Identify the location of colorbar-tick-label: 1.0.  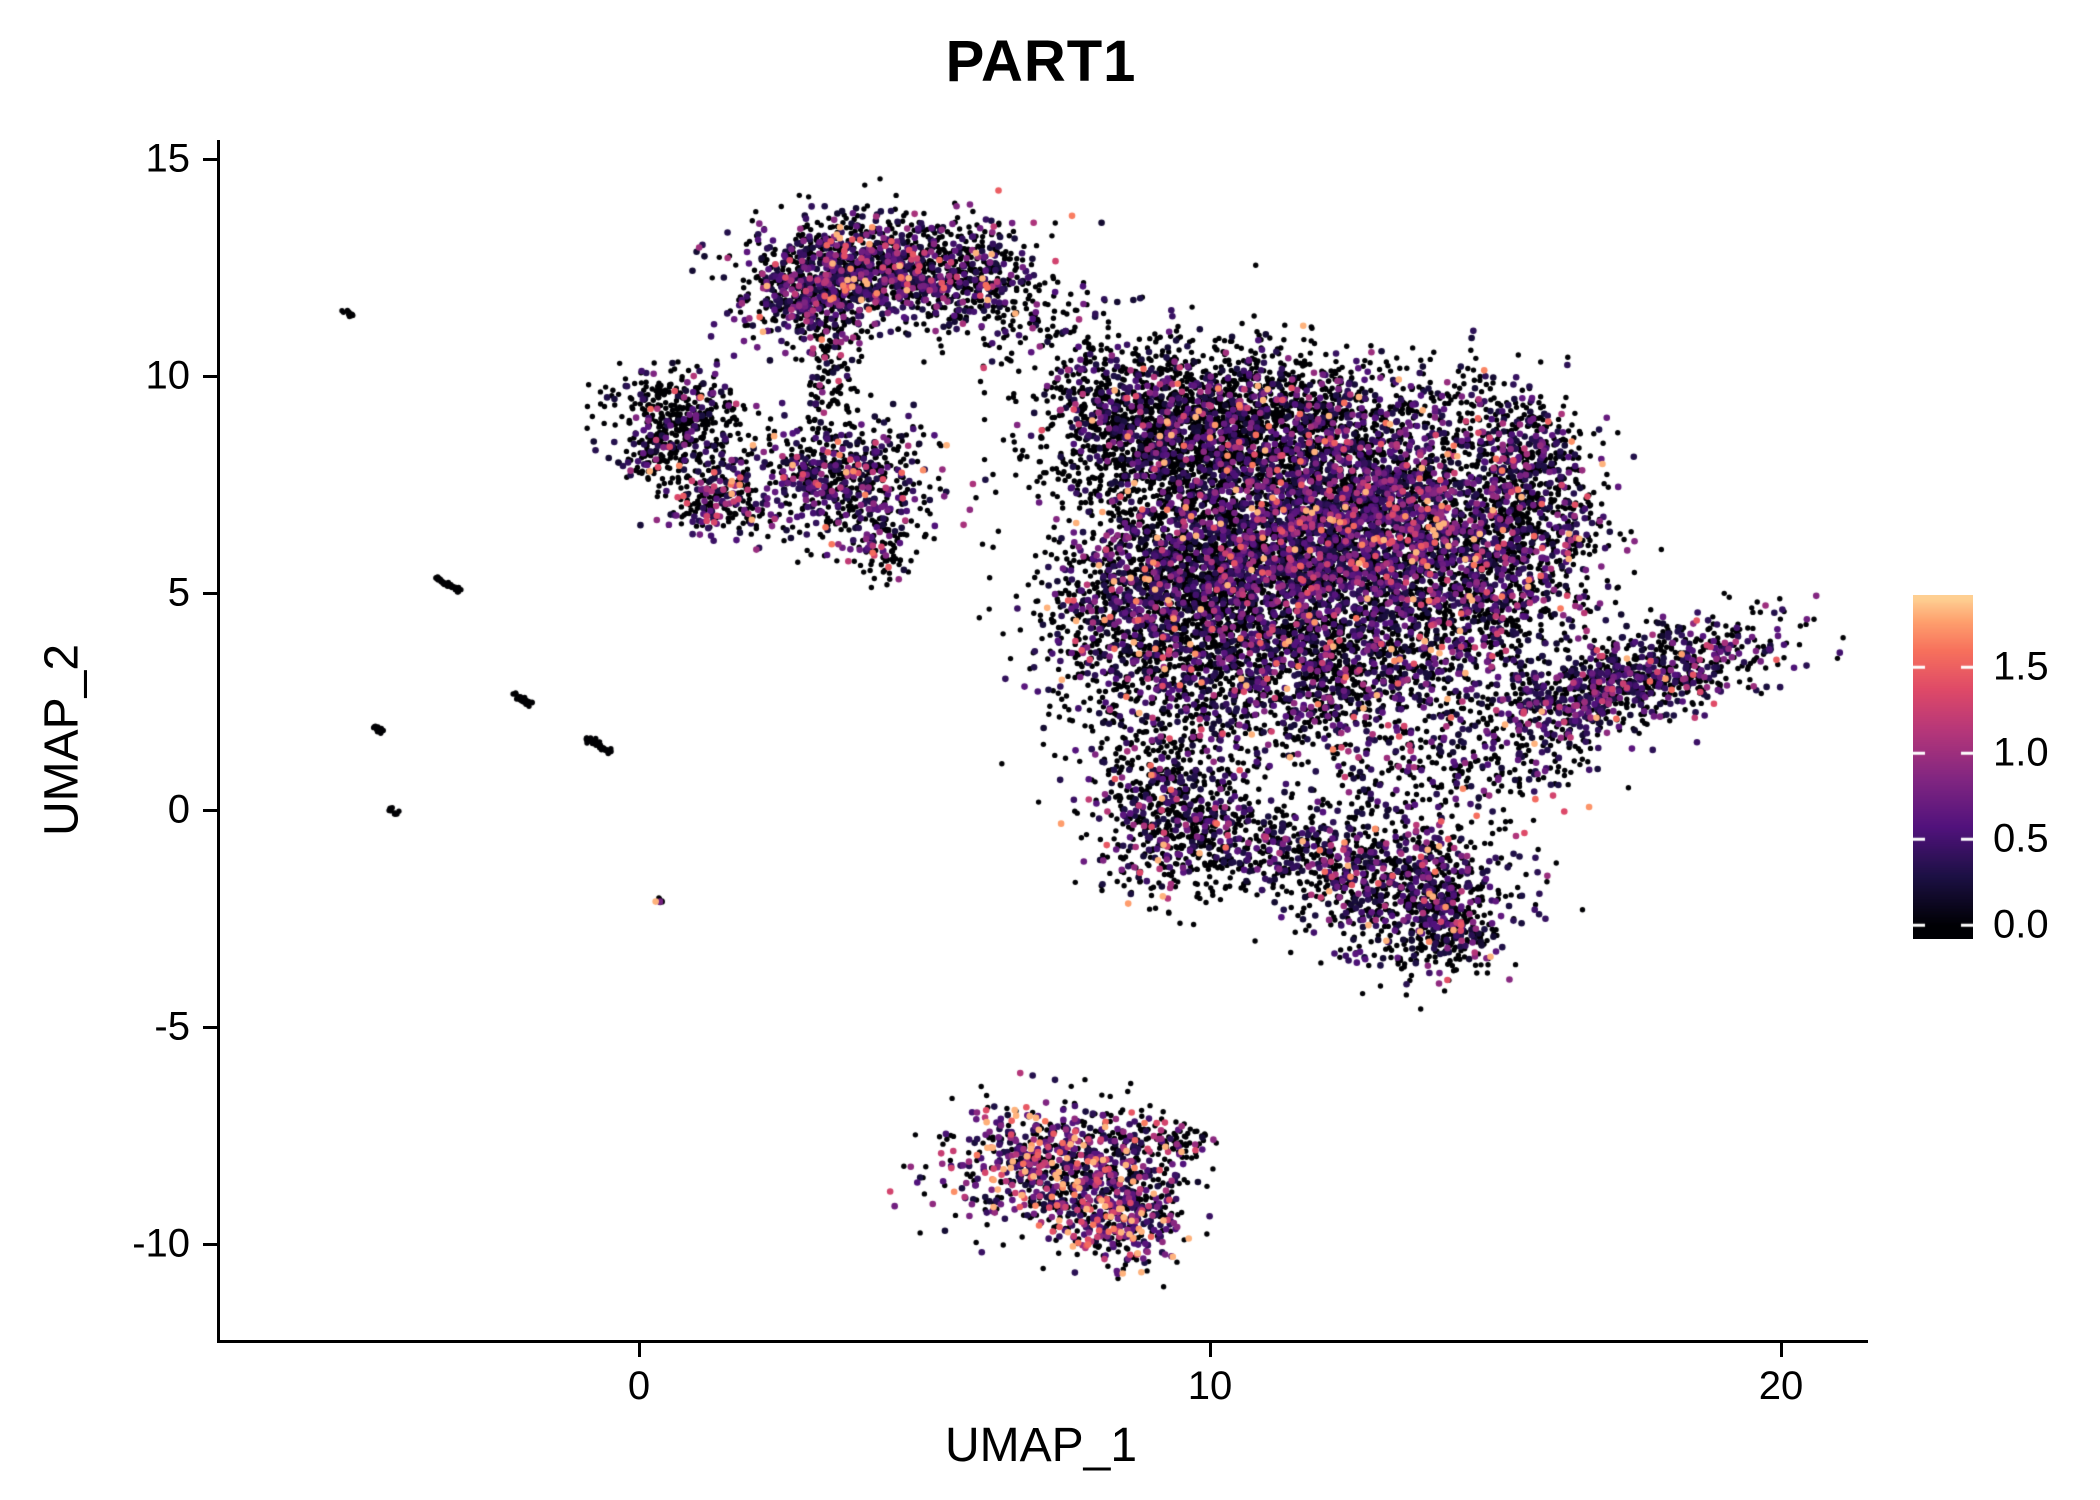
(2021, 752).